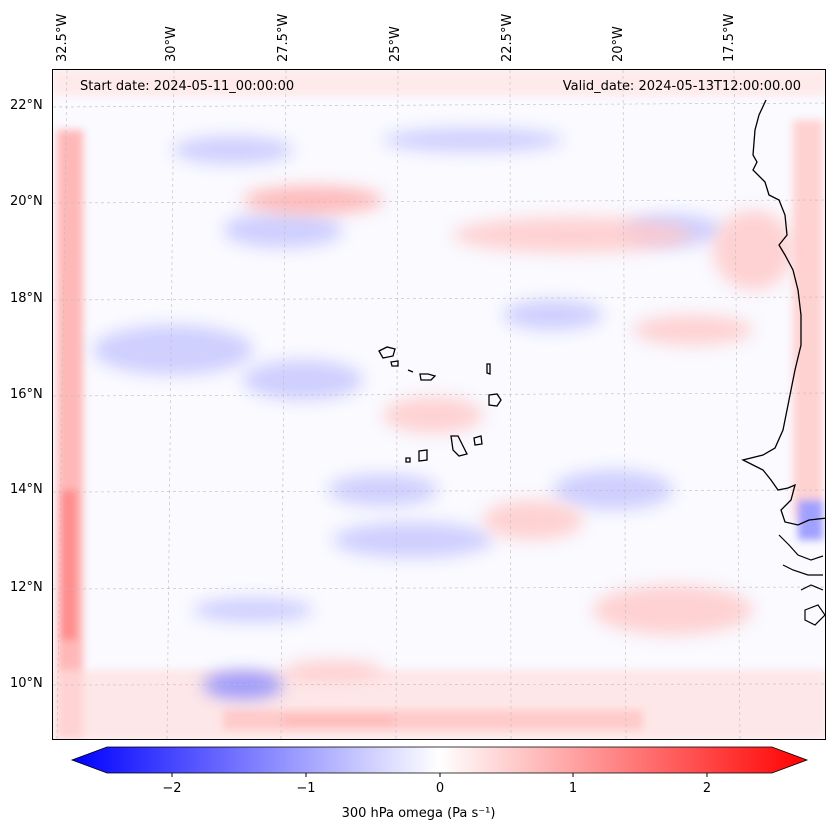  Describe the element at coordinates (26, 105) in the screenshot. I see `lat-label-22n: 22°N` at that location.